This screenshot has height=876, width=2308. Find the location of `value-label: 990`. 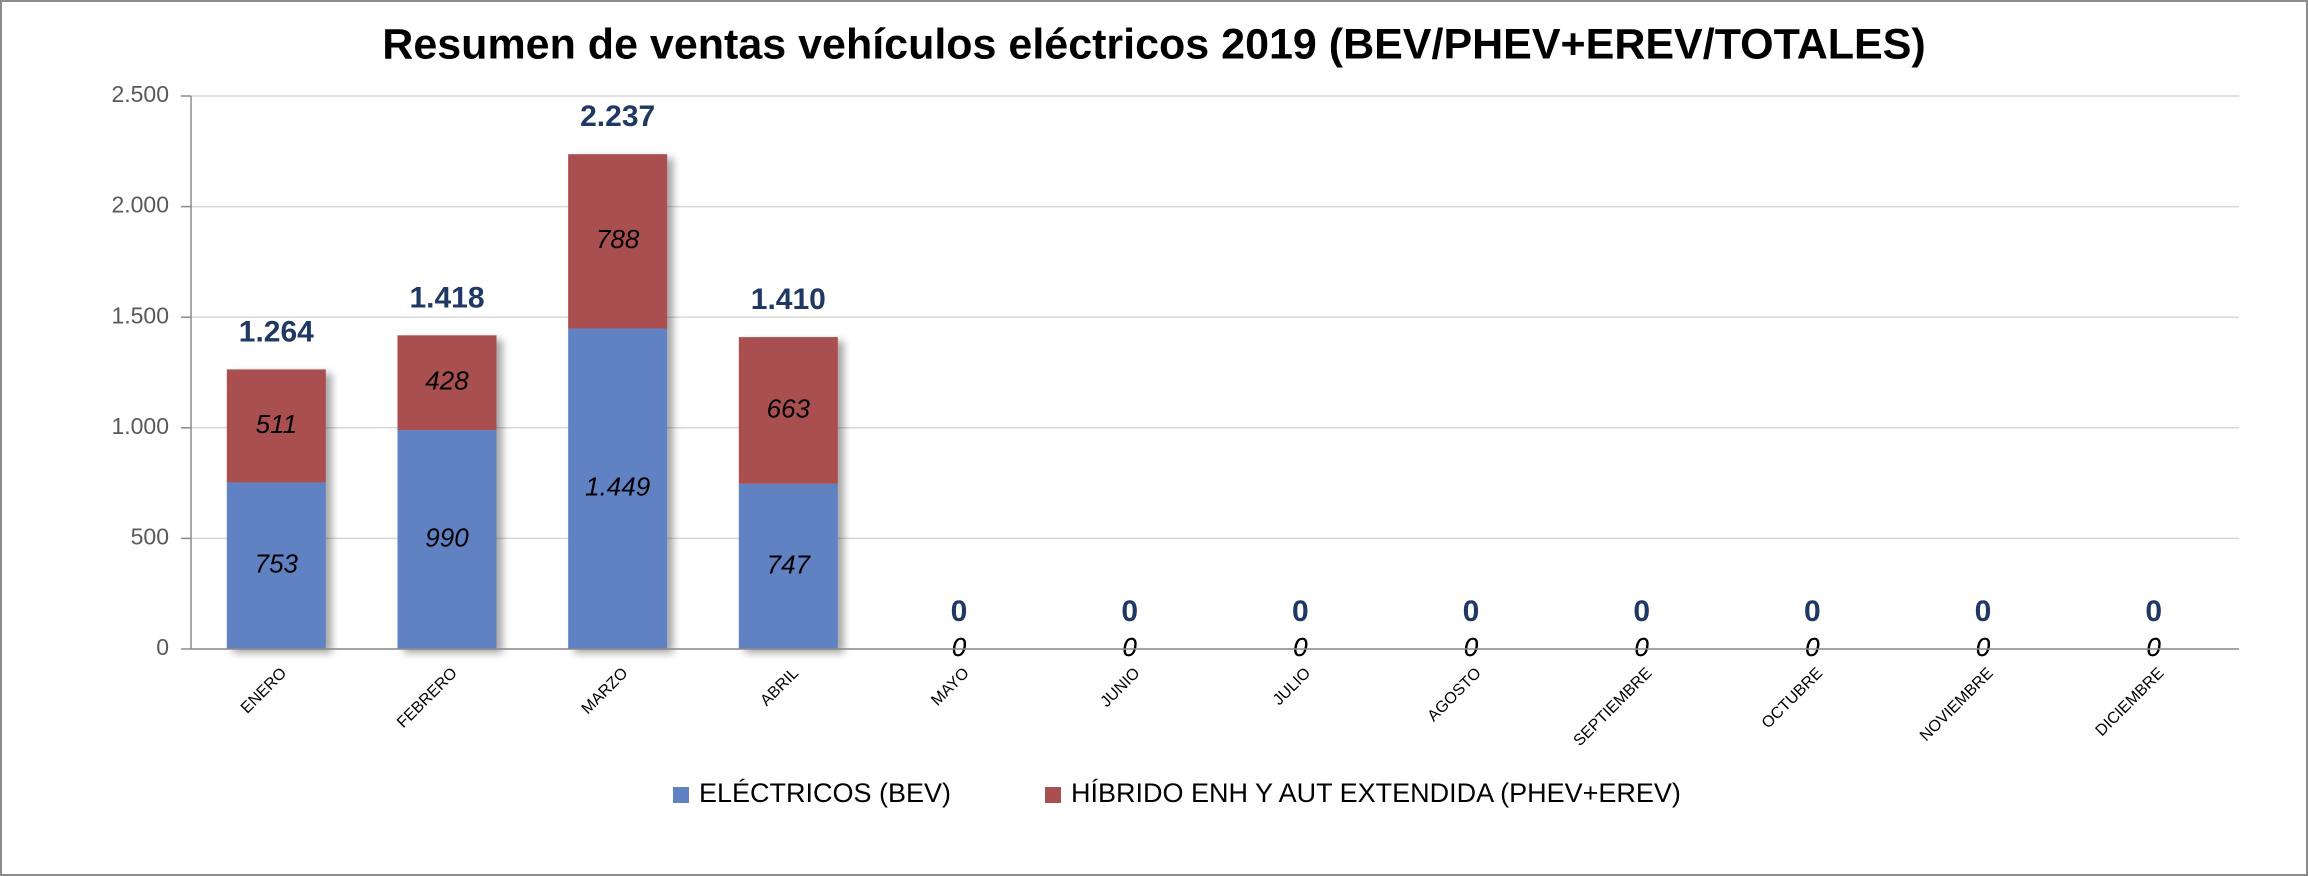

value-label: 990 is located at coordinates (447, 537).